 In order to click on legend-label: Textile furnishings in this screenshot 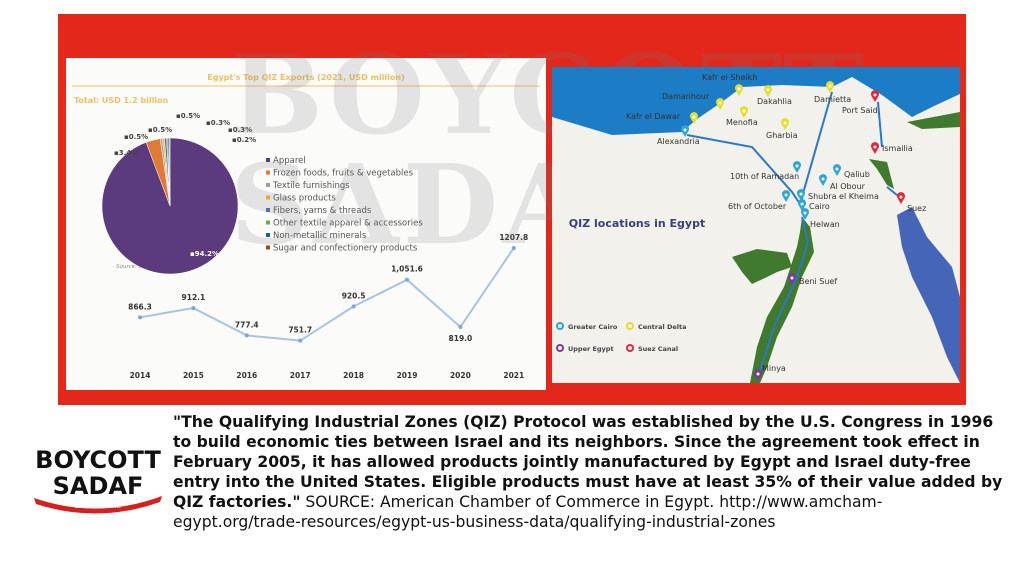, I will do `click(311, 186)`.